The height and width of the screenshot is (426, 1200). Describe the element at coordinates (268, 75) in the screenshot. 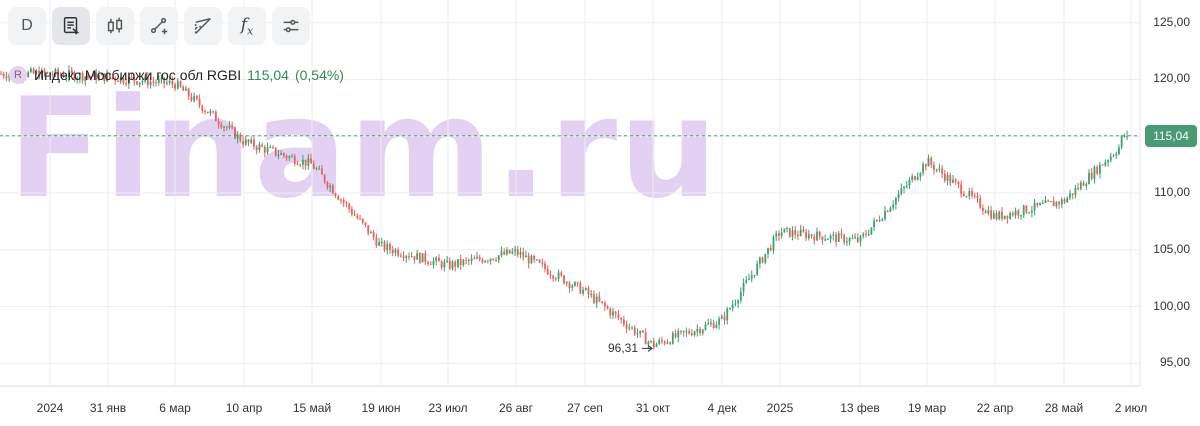

I see `instrument-price: 115,04` at that location.